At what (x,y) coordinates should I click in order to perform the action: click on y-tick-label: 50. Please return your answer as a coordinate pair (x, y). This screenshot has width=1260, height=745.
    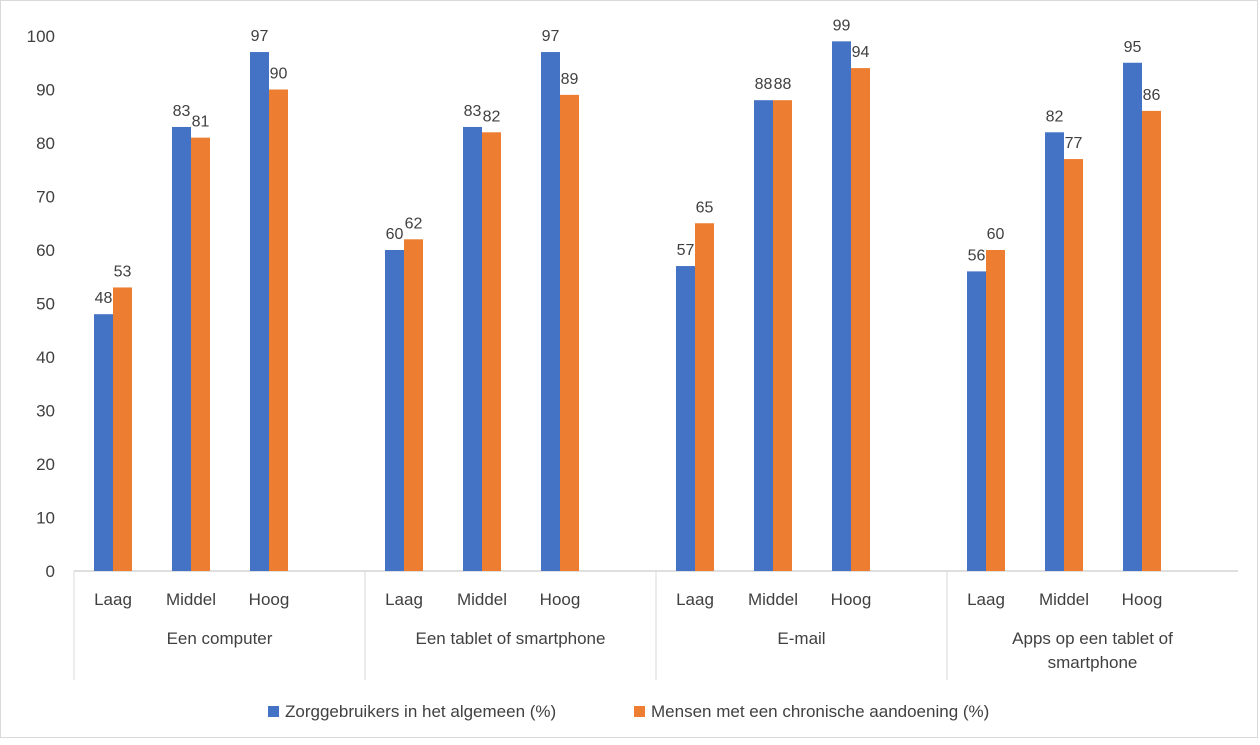
    Looking at the image, I should click on (45, 304).